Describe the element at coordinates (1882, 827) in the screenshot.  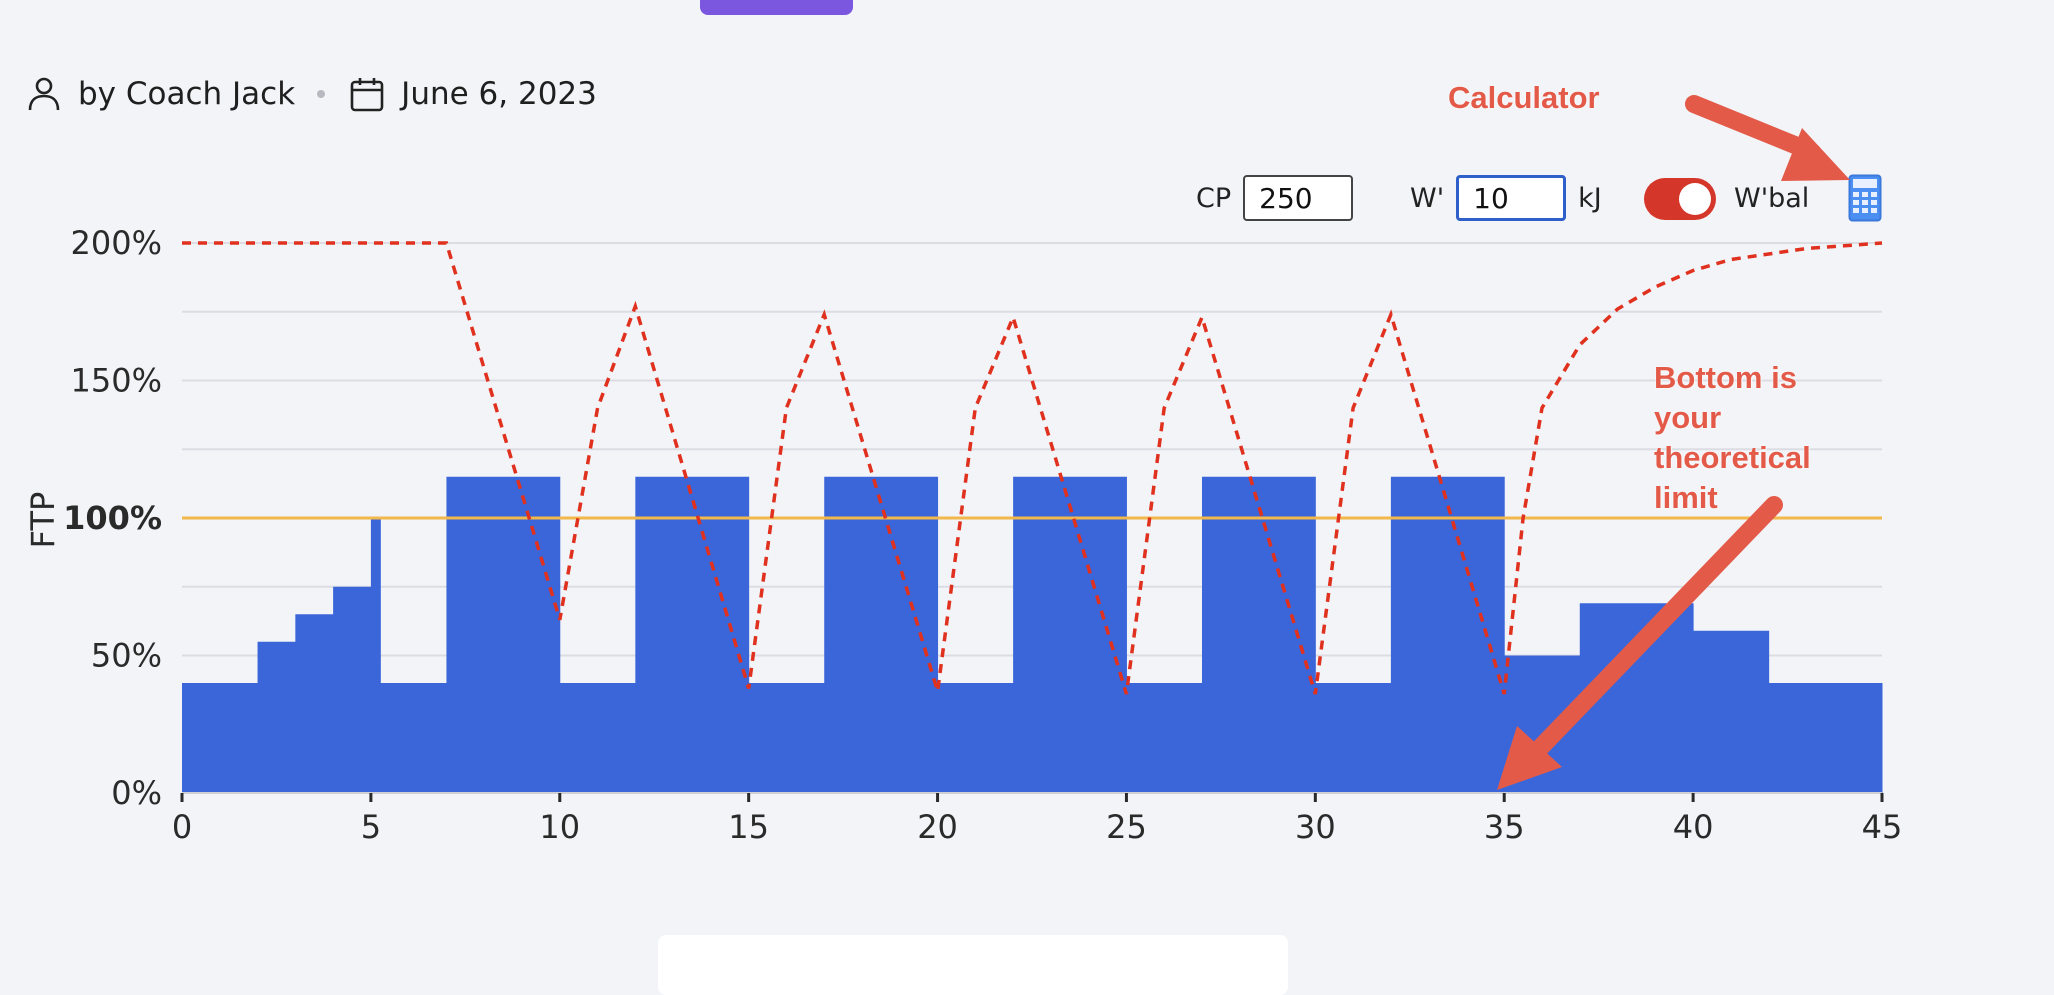
I see `x-tick-label: 45` at that location.